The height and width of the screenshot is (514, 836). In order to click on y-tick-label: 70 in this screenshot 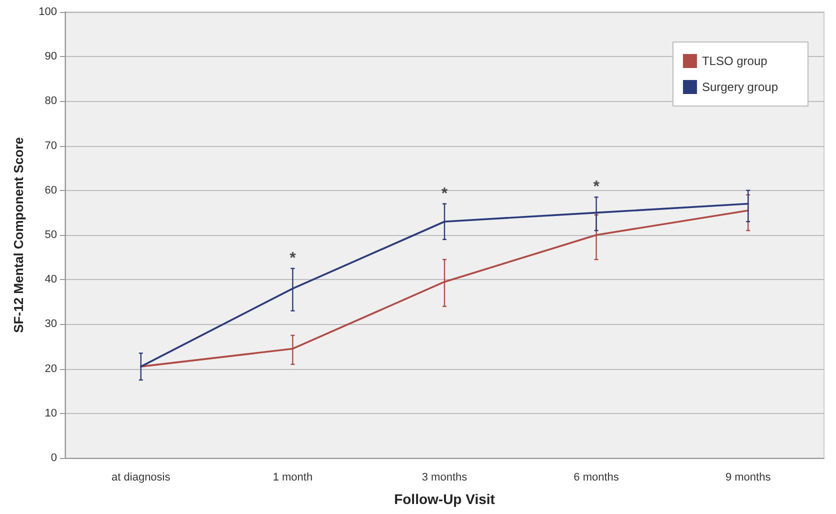, I will do `click(50, 146)`.